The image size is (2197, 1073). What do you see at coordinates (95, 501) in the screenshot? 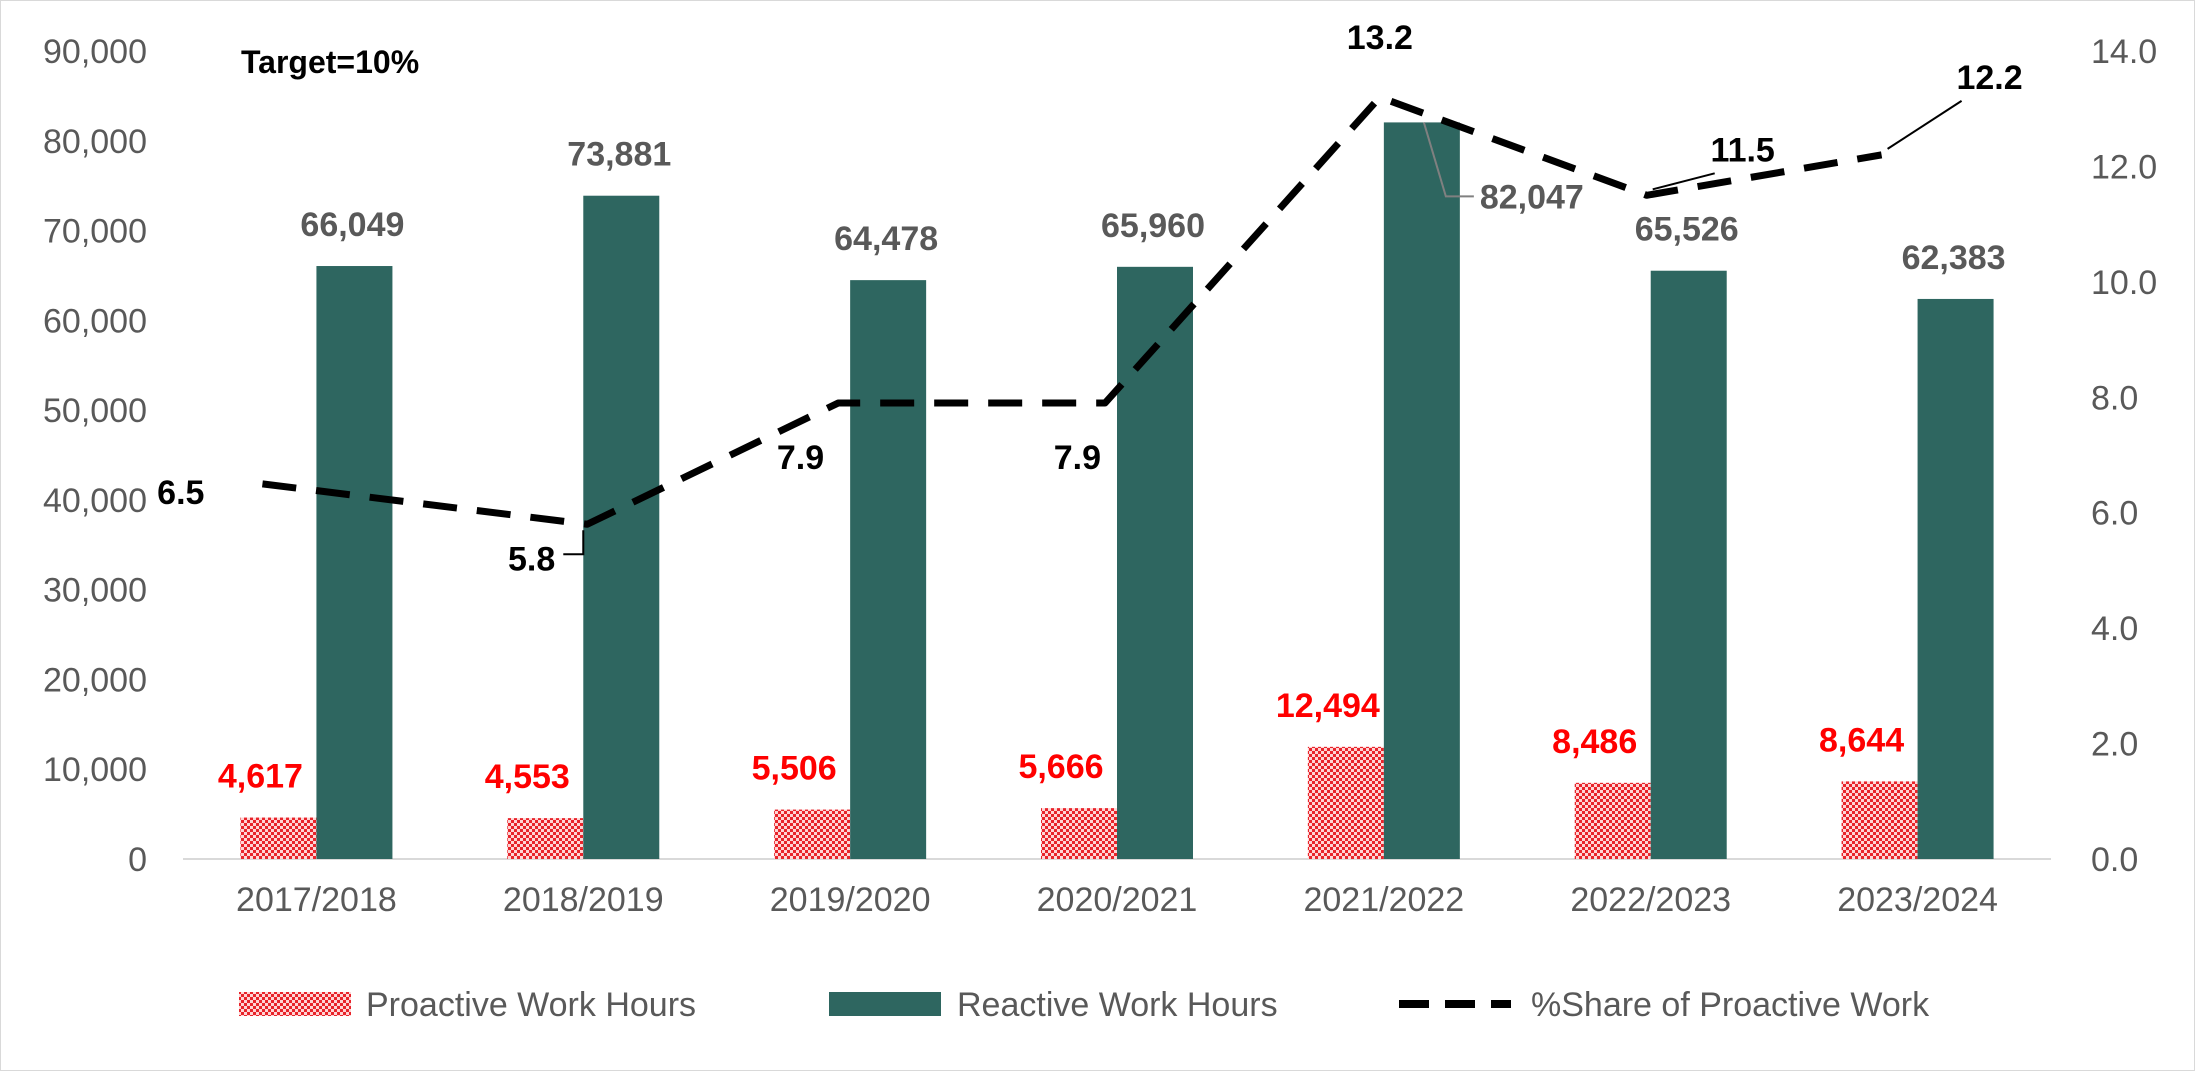
I see `y-left-tick-label: 40,000` at bounding box center [95, 501].